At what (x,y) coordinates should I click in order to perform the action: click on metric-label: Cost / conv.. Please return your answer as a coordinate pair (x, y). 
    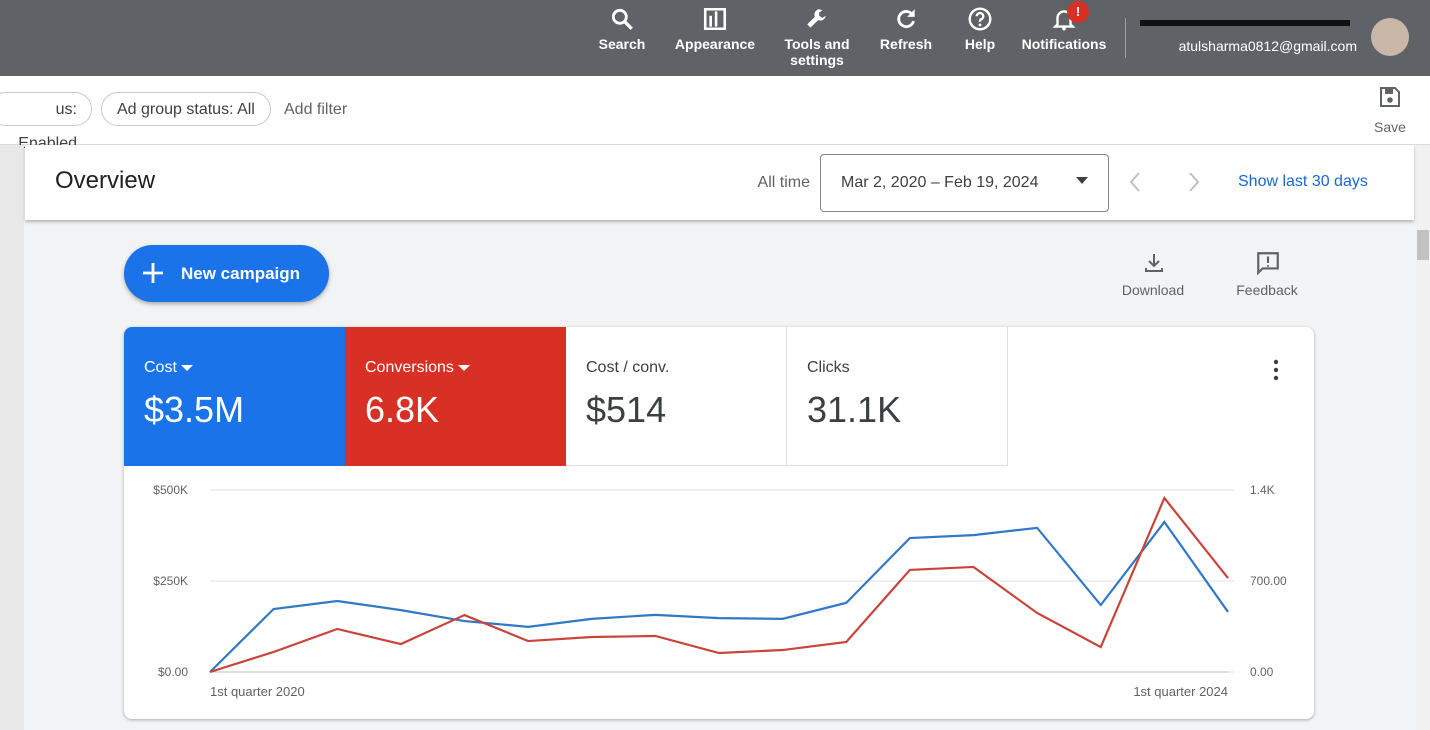
    Looking at the image, I should click on (676, 368).